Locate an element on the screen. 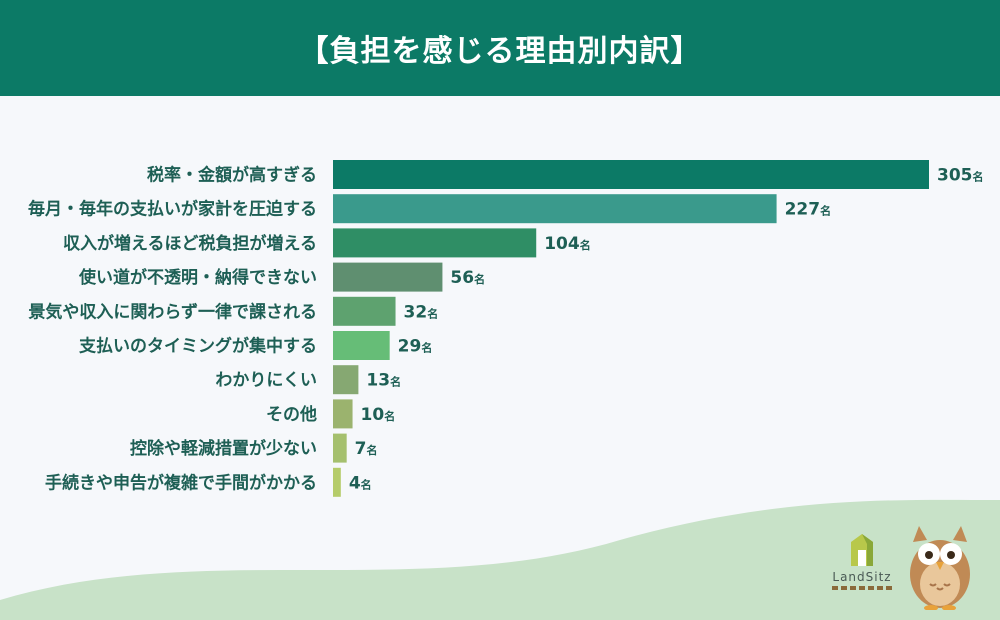 Image resolution: width=1000 pixels, height=620 pixels. category-label: 支払いのタイミングが集中する is located at coordinates (198, 346).